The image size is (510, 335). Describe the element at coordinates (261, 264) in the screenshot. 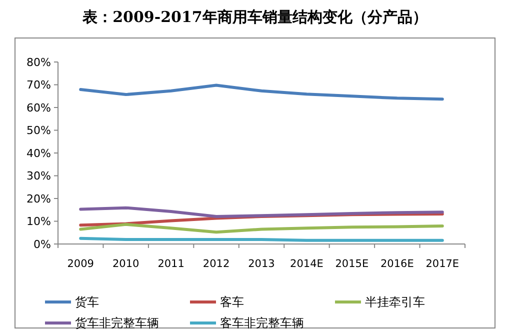

I see `x-tick-label: 2013` at that location.